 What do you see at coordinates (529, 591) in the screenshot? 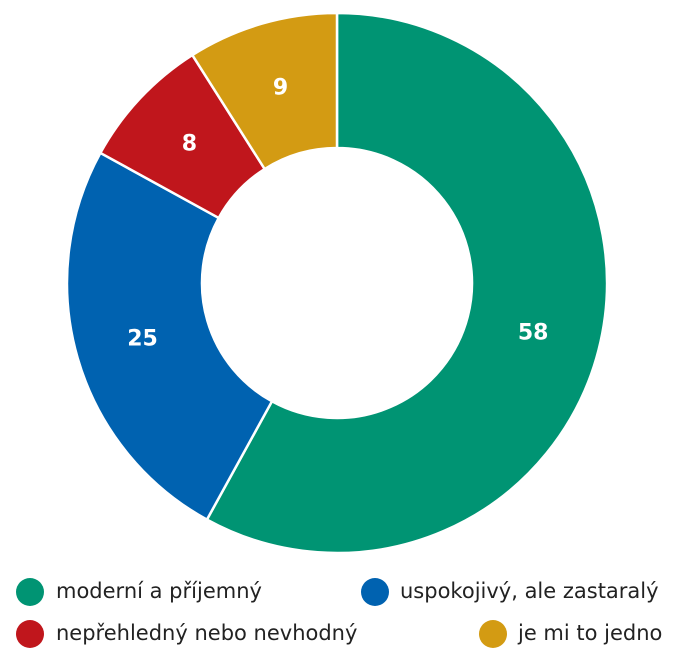
I see `legend-label: uspokojivý, ale zastaralý` at bounding box center [529, 591].